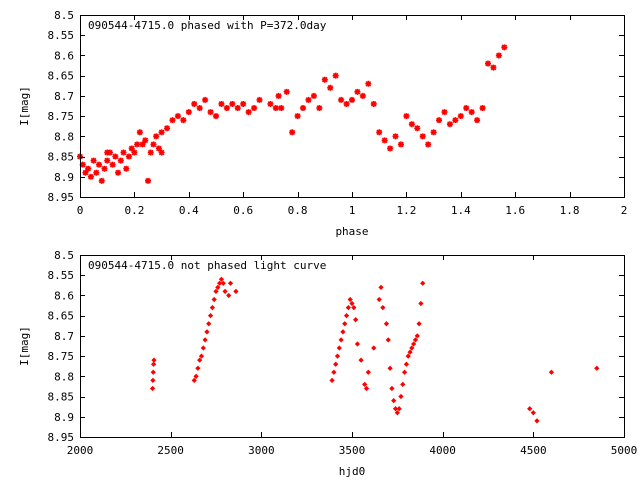 The width and height of the screenshot is (640, 480). Describe the element at coordinates (352, 471) in the screenshot. I see `light-curve-x-axis-label: hjd0` at that location.